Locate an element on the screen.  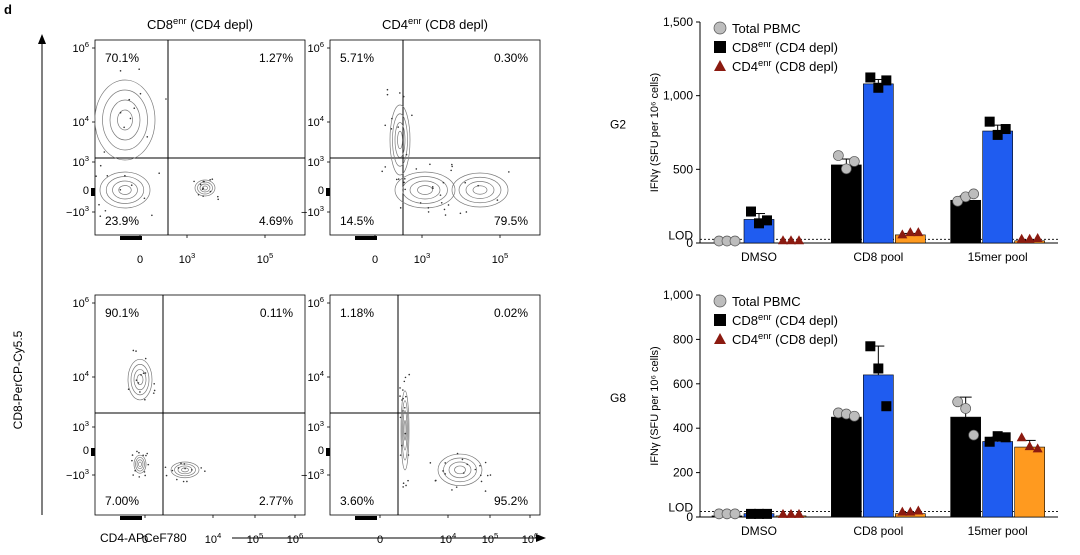
flow-y-tick-base: 10 is located at coordinates (313, 378).